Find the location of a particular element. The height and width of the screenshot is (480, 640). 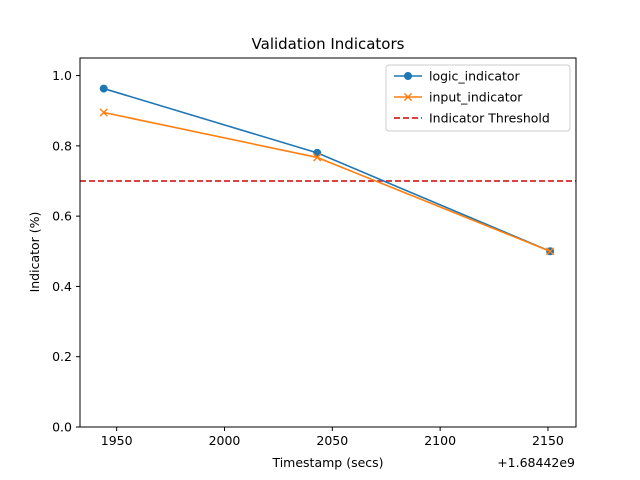

legend-entry: Indicator Threshold is located at coordinates (472, 118).